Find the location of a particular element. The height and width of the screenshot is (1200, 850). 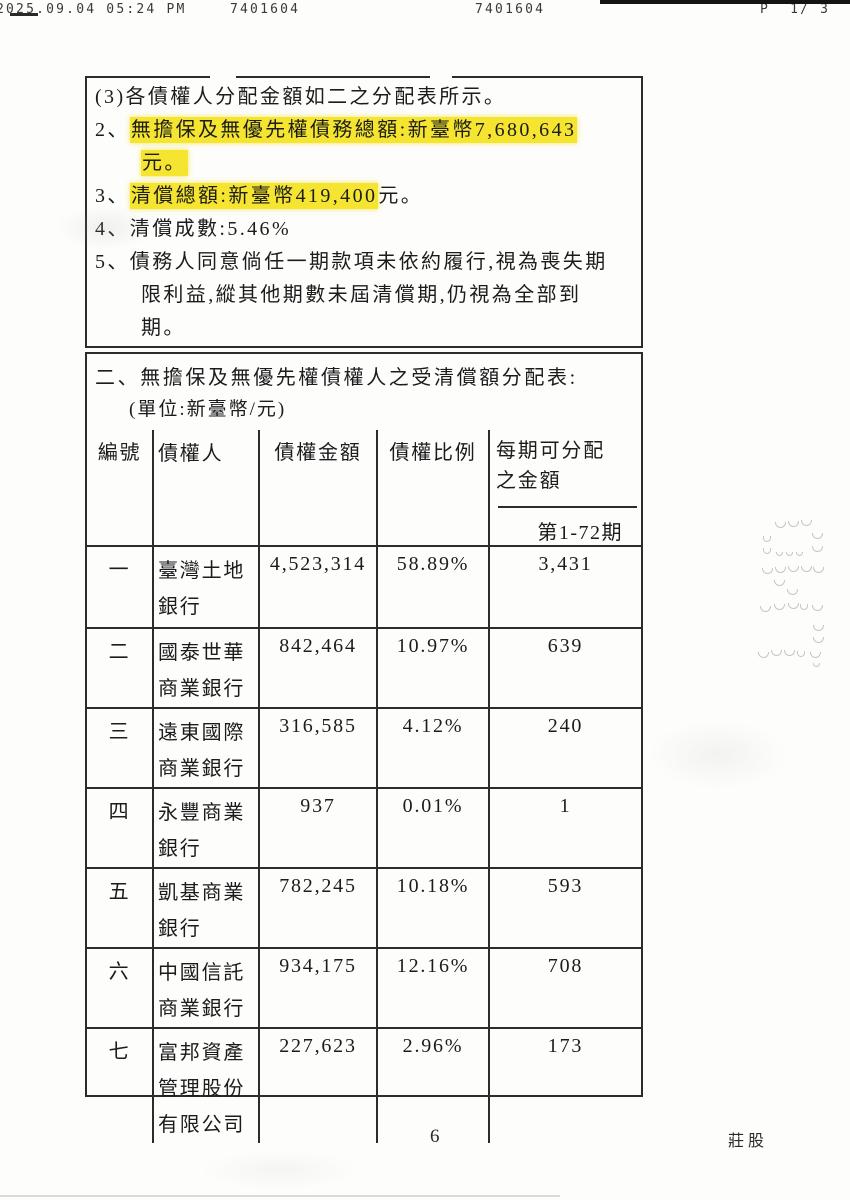

creditor-name: 遠東國際商業銀行 is located at coordinates (206, 748).